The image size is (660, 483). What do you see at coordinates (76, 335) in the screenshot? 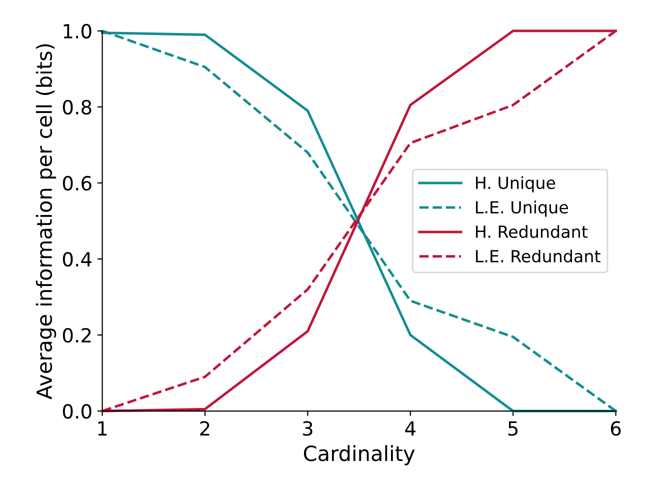
I see `y-tick-label: 0.2` at bounding box center [76, 335].